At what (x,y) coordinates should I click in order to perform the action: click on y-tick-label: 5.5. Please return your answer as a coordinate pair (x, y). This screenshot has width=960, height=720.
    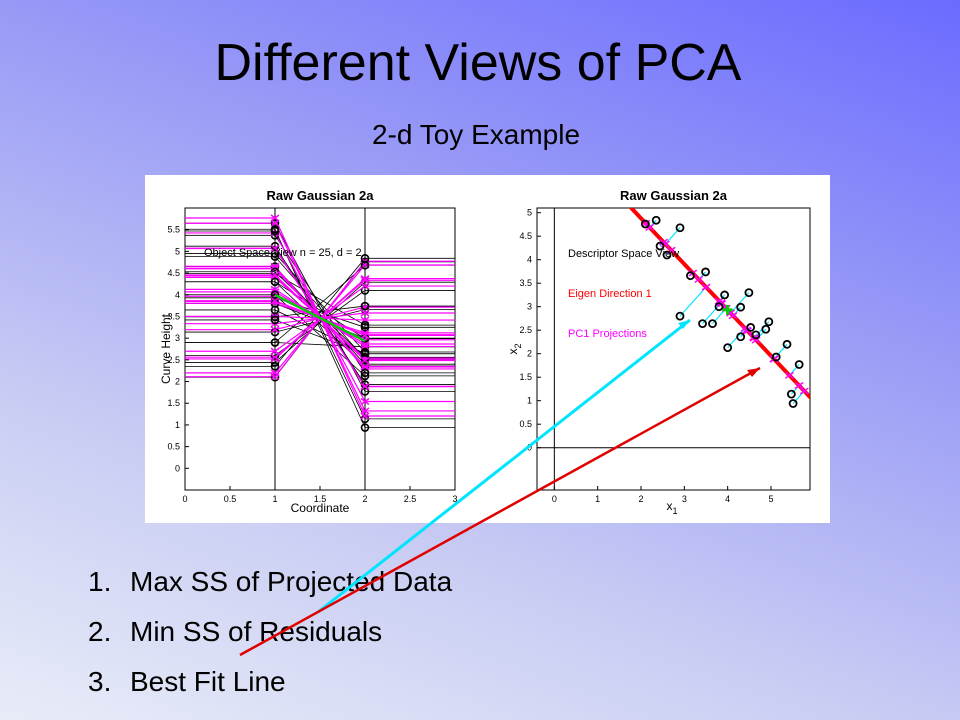
    Looking at the image, I should click on (173, 230).